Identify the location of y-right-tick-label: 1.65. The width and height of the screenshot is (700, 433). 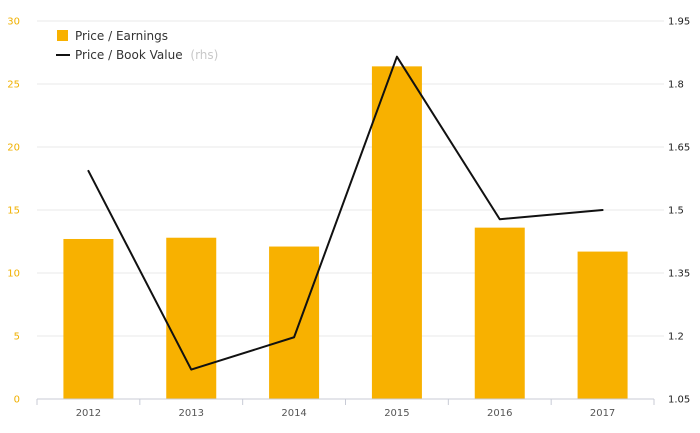
(679, 148).